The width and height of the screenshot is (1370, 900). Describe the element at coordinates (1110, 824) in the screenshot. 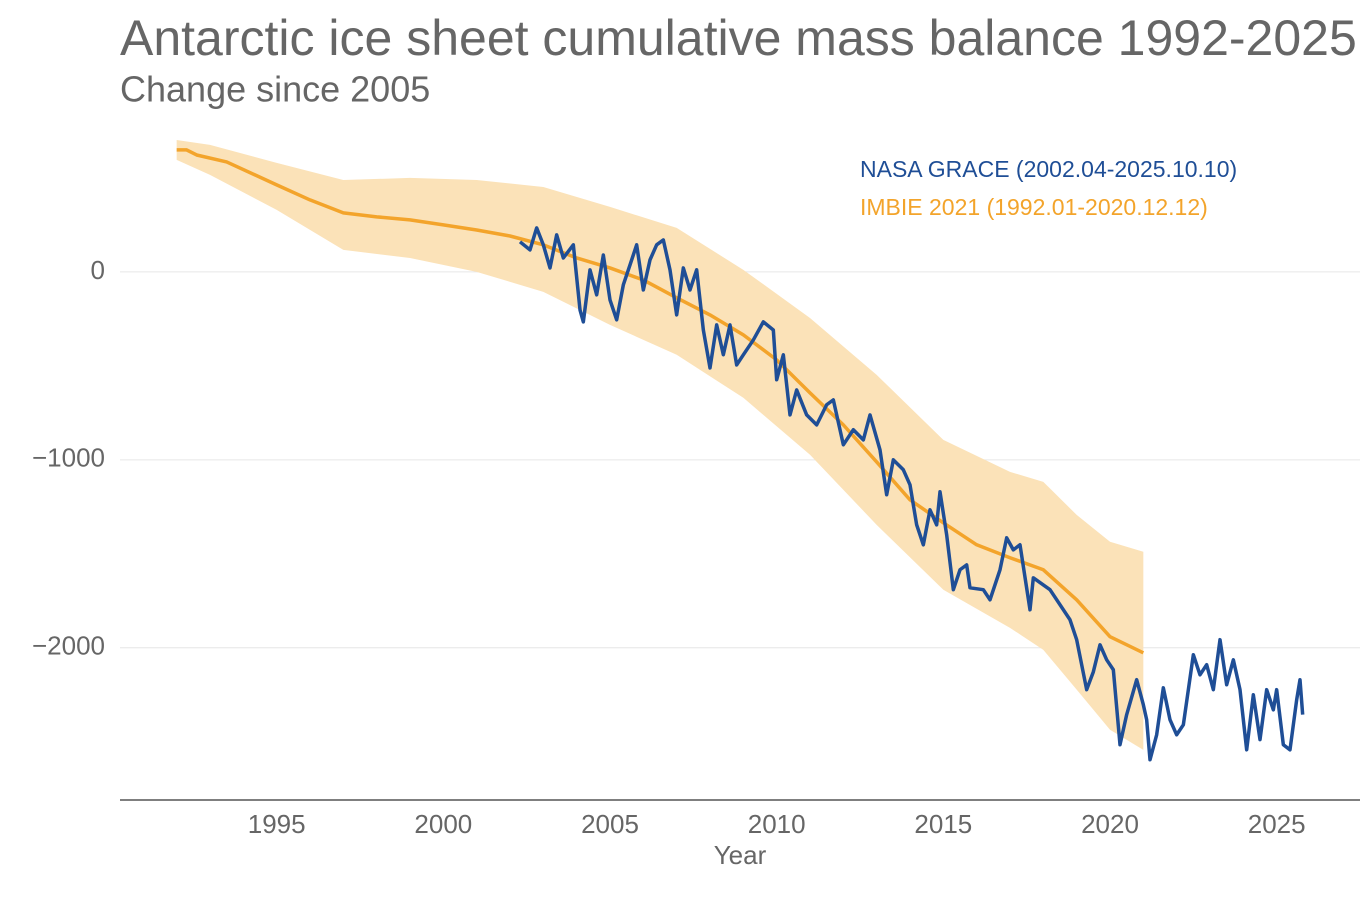

I see `x-tick-label: 2020` at that location.